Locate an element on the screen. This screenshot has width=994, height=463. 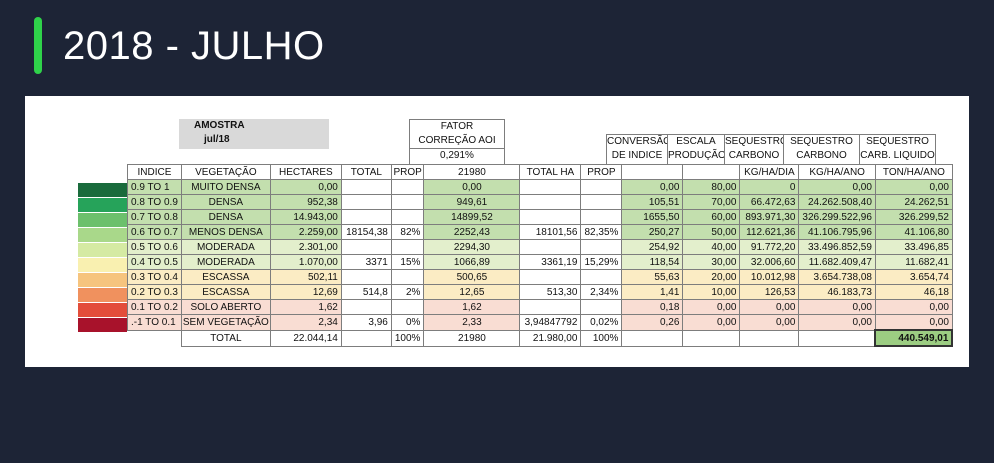
header-seq-ano: SEQUESTRO CARBONO is located at coordinates (821, 149).